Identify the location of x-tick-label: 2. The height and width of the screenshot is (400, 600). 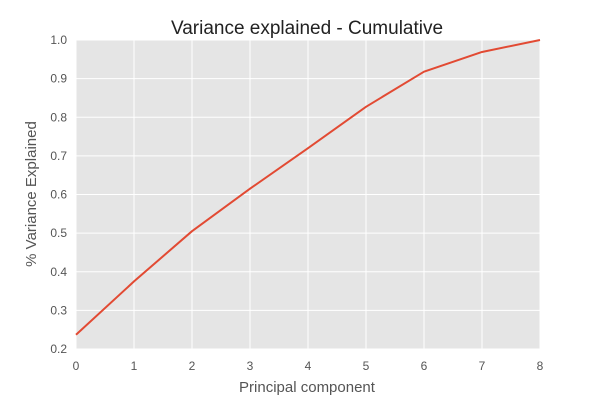
(192, 366).